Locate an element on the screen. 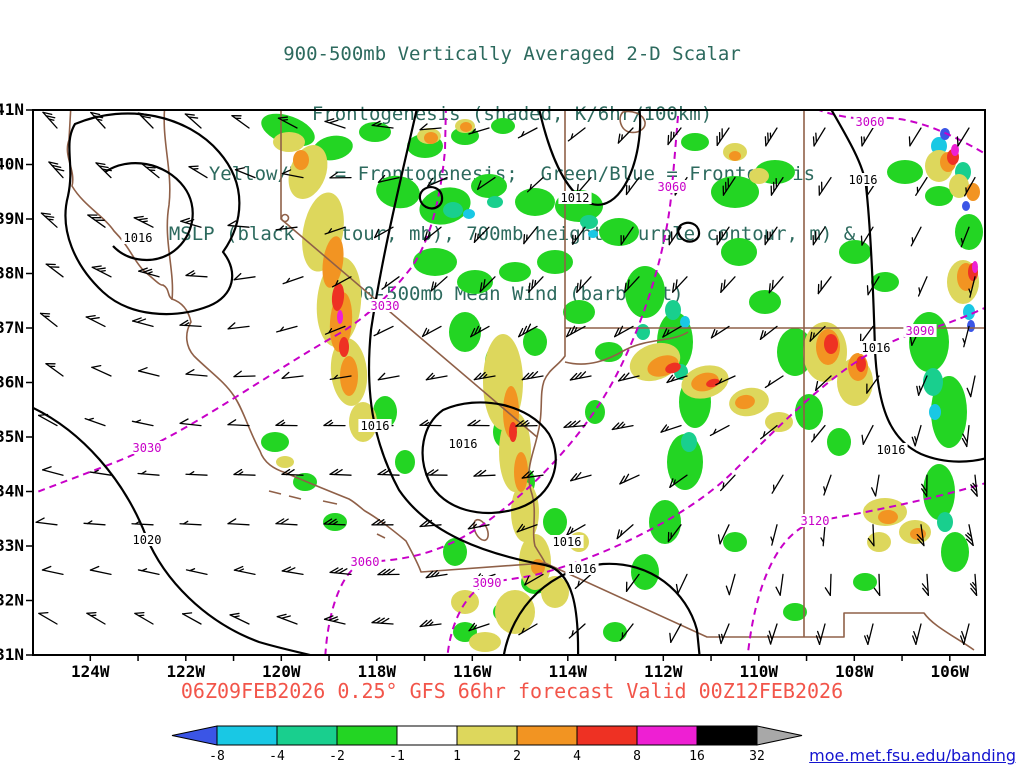 The image size is (1024, 768). credit-link: moe.met.fsu.edu/banding is located at coordinates (912, 755).